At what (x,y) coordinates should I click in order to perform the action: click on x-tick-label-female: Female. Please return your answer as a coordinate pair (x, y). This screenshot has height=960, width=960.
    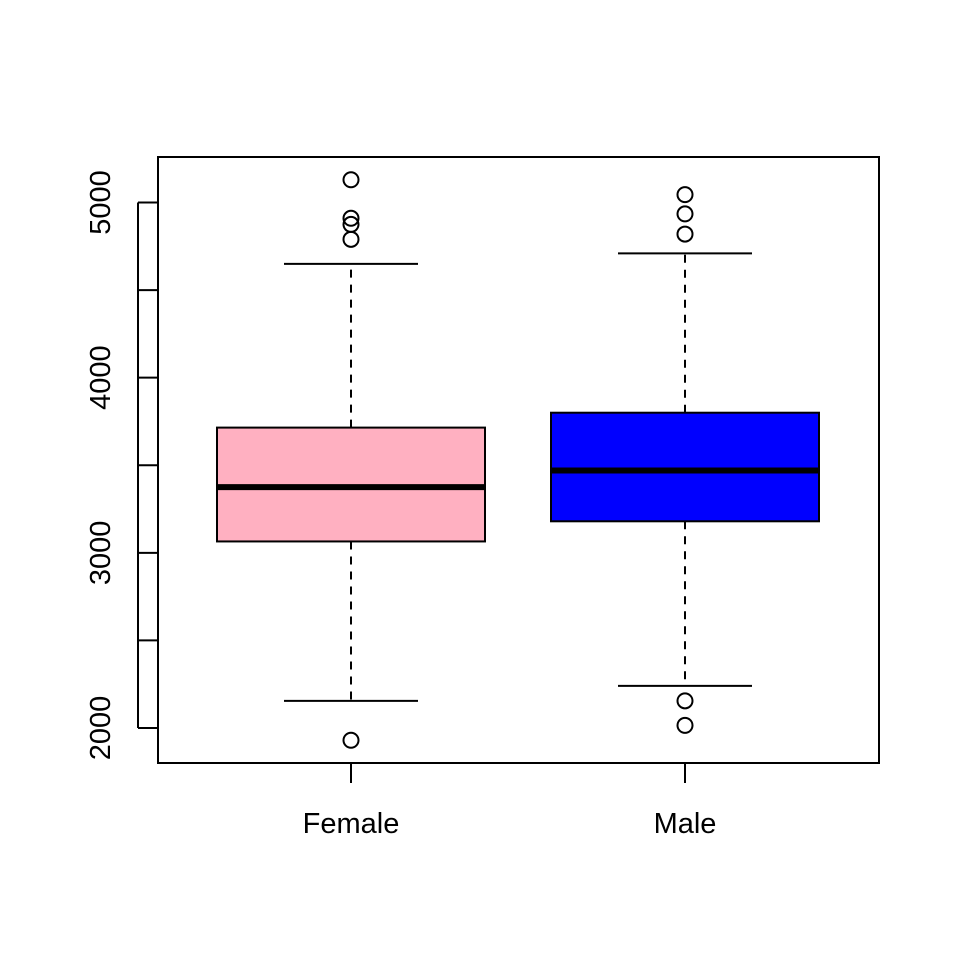
    Looking at the image, I should click on (351, 824).